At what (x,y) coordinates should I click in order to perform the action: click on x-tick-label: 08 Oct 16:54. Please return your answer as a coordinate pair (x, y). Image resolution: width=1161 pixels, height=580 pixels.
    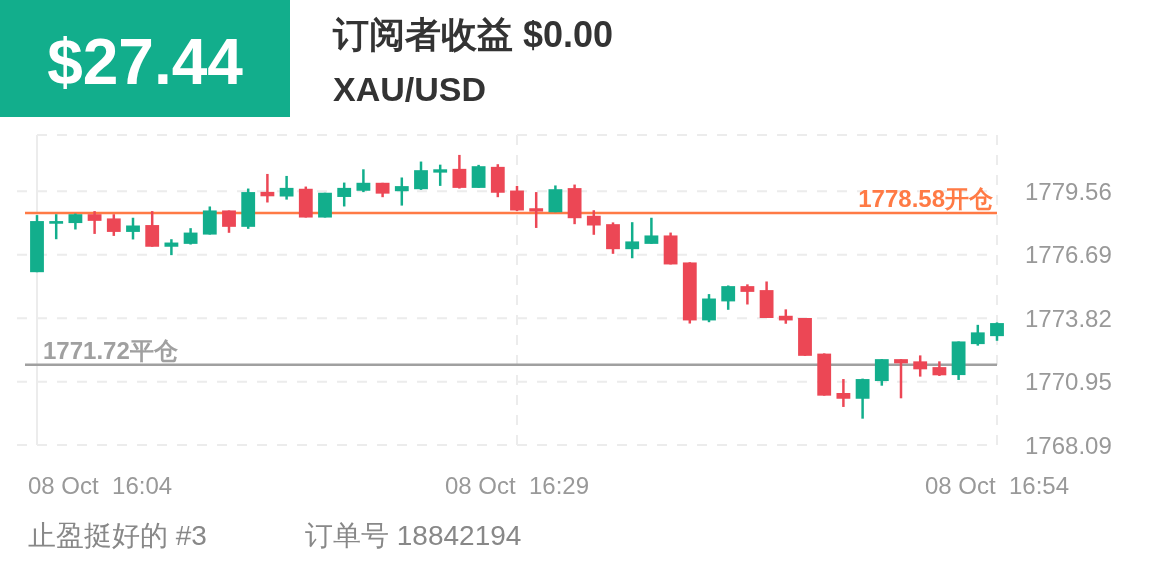
    Looking at the image, I should click on (997, 485).